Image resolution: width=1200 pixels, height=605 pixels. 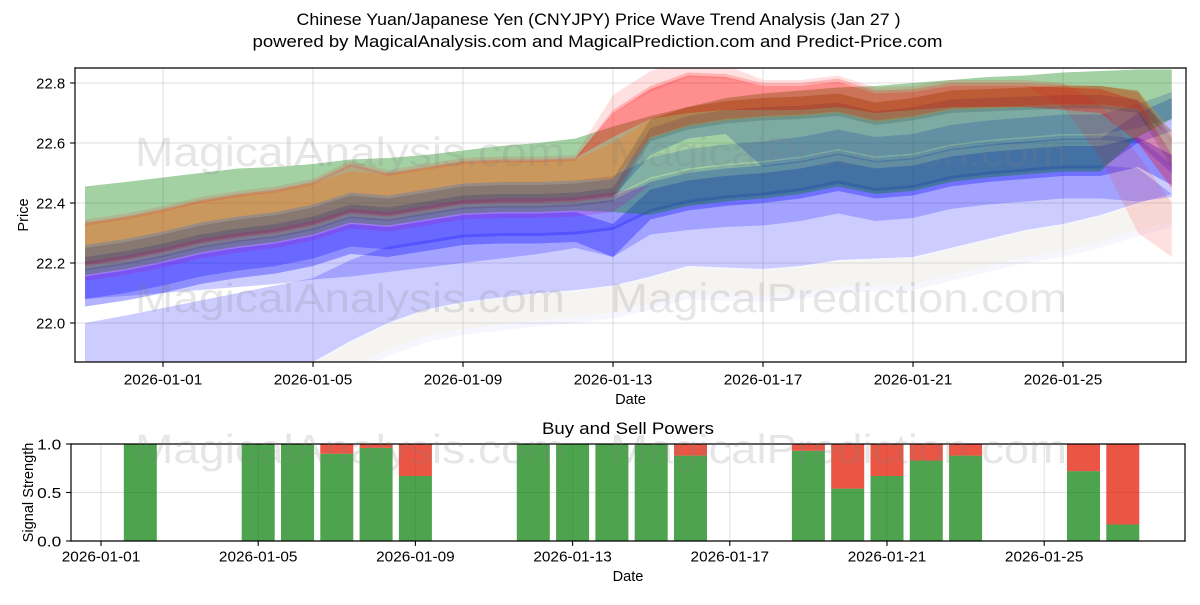 What do you see at coordinates (49, 542) in the screenshot?
I see `svg-text: 0.0` at bounding box center [49, 542].